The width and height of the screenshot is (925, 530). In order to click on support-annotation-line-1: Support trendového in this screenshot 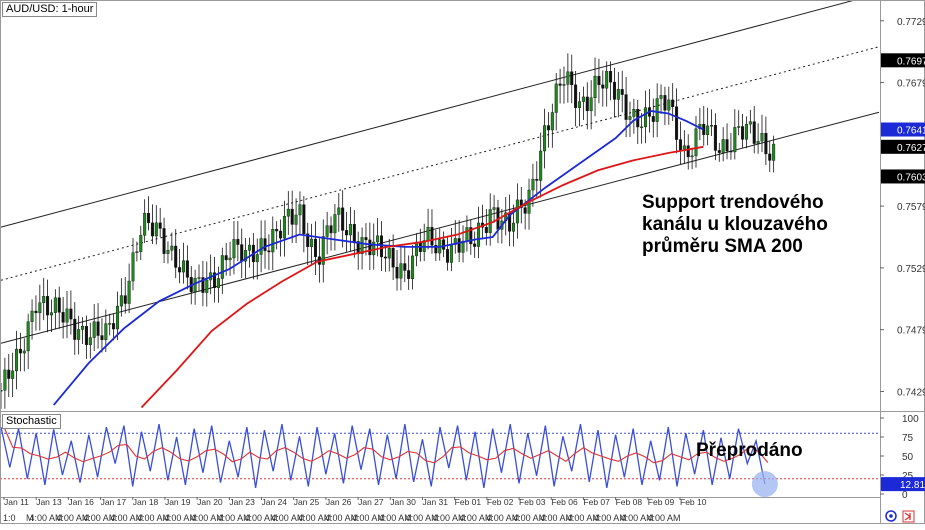, I will do `click(733, 202)`.